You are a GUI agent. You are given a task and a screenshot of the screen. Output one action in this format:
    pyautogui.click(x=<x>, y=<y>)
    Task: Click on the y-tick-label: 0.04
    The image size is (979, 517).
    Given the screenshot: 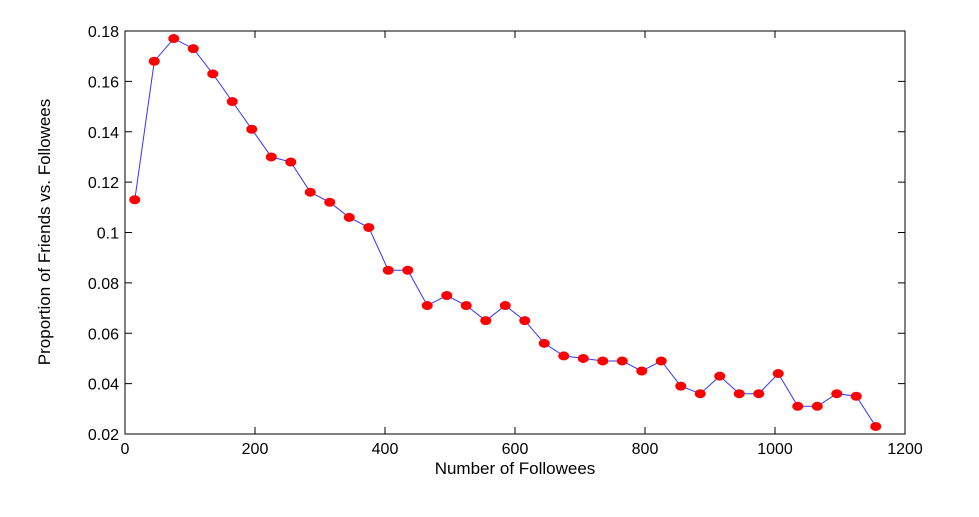 What is the action you would take?
    pyautogui.click(x=103, y=385)
    